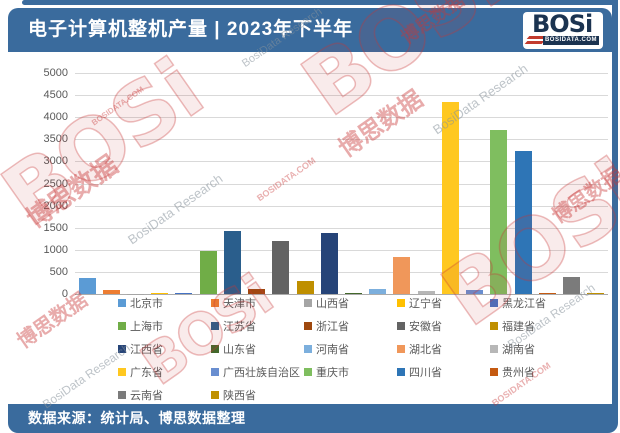 The width and height of the screenshot is (620, 433). I want to click on legend-item-广西壮族自治区: 广西壮族自治区, so click(257, 372).